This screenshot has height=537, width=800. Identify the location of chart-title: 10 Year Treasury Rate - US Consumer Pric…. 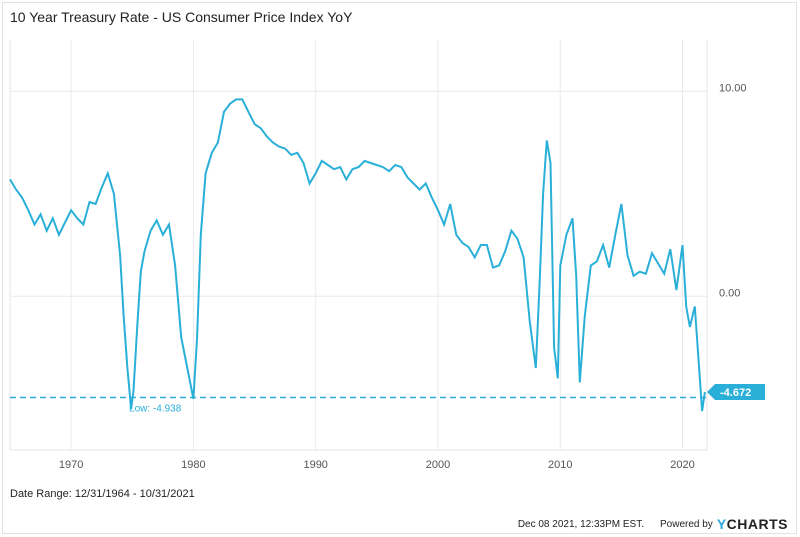
(181, 17).